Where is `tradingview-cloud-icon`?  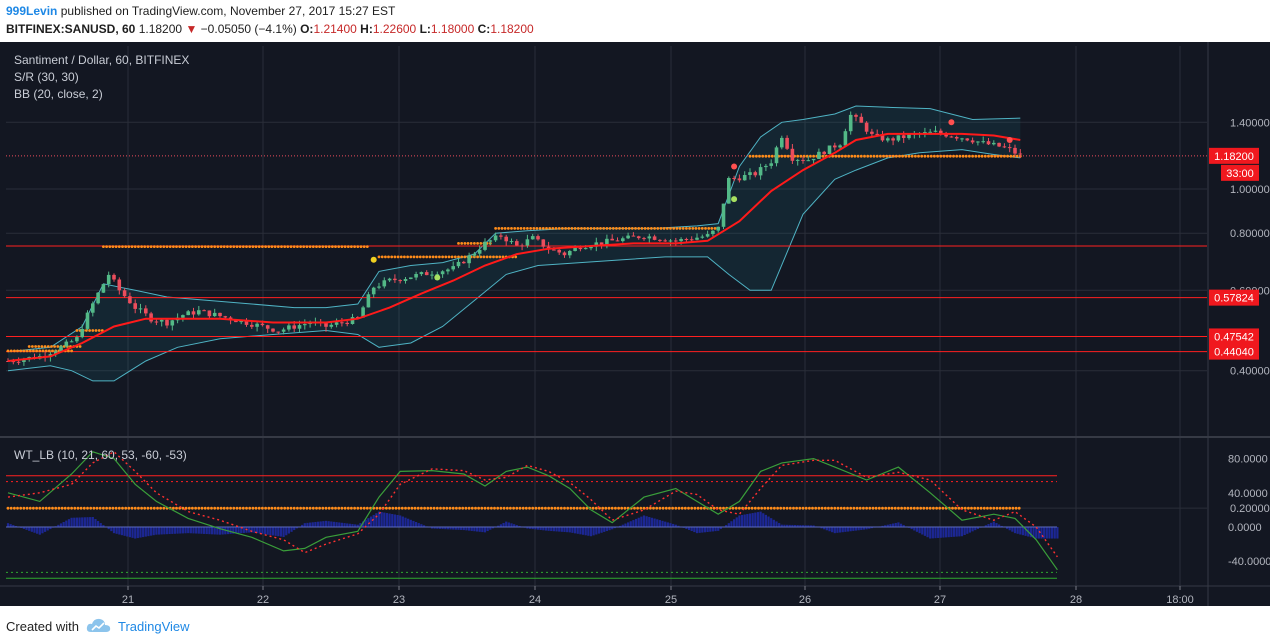 tradingview-cloud-icon is located at coordinates (99, 626).